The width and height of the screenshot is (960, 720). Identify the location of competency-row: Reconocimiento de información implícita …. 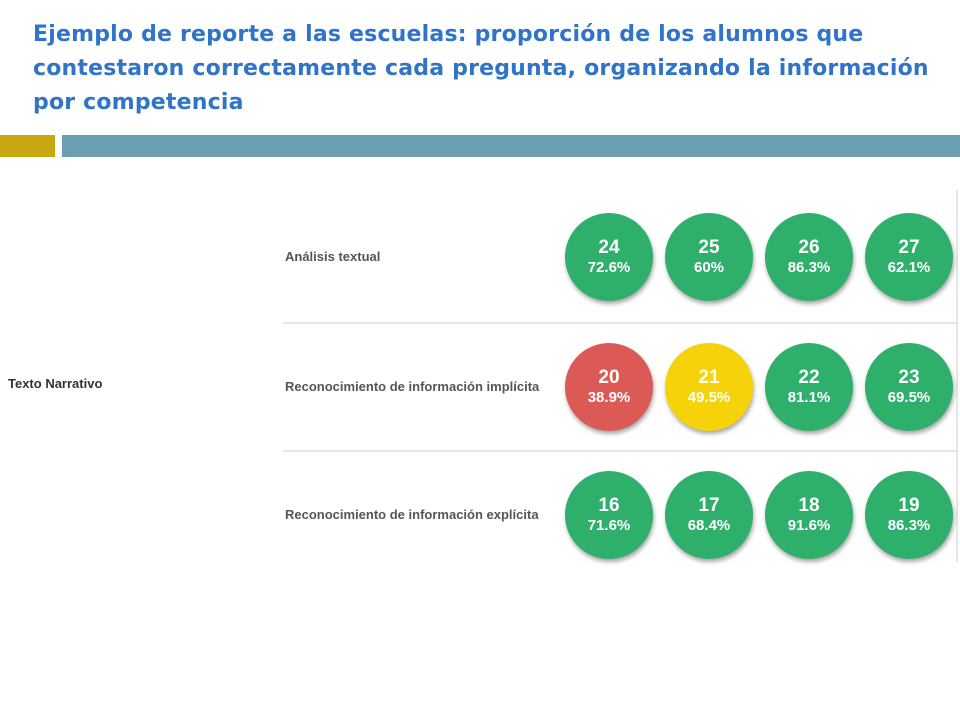
(619, 386).